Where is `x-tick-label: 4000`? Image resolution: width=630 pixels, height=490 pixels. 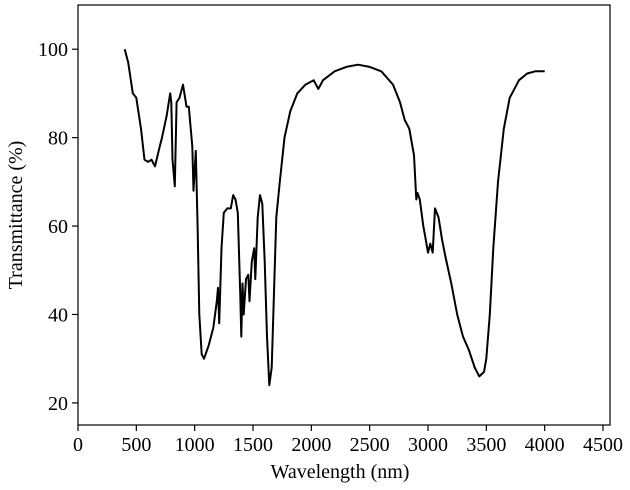 x-tick-label: 4000 is located at coordinates (545, 445).